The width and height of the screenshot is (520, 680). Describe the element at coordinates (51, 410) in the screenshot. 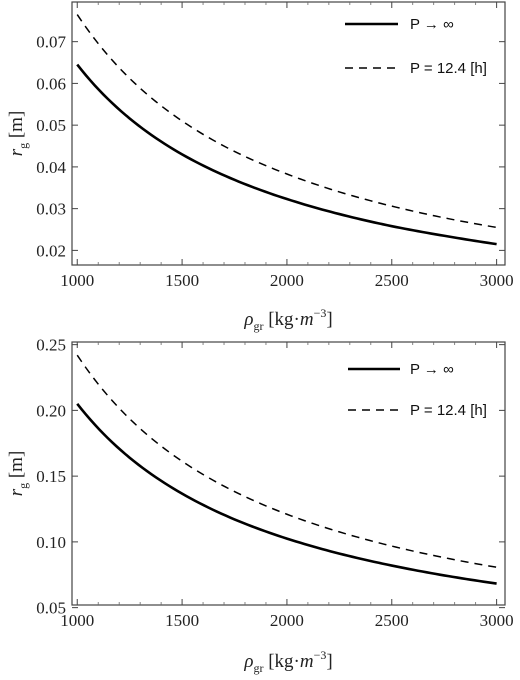

I see `y-tick-label: 0.20` at that location.